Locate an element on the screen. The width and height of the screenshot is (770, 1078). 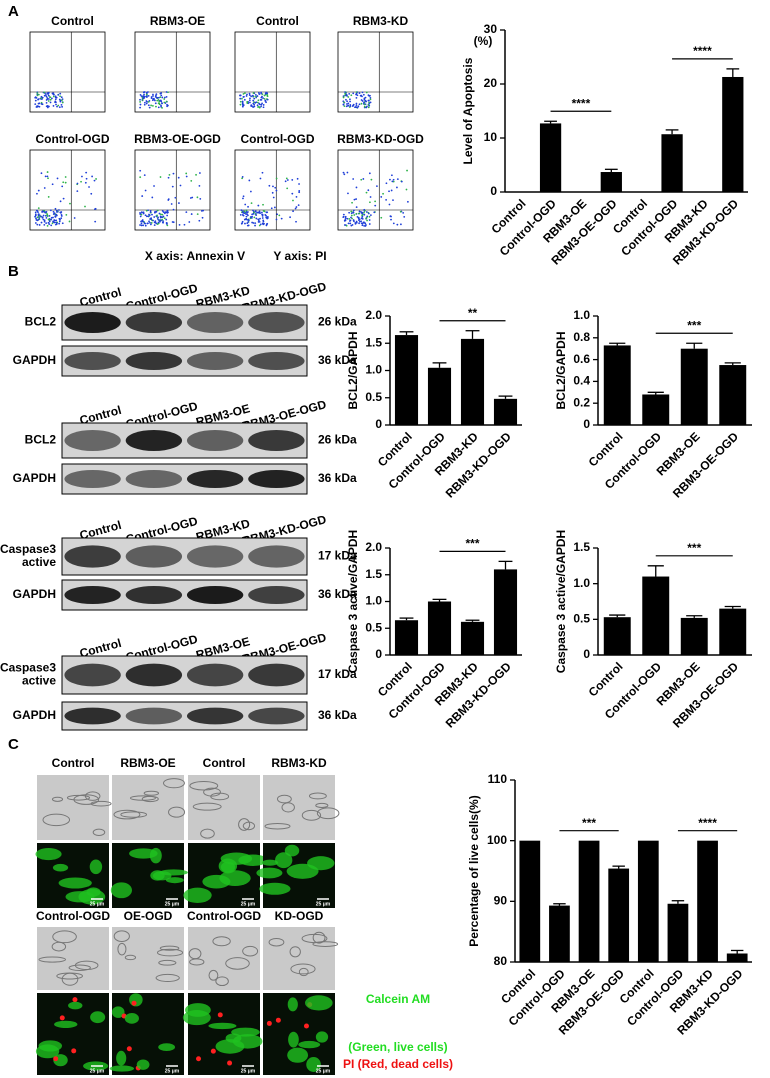
micrograph is located at coordinates (224, 958).